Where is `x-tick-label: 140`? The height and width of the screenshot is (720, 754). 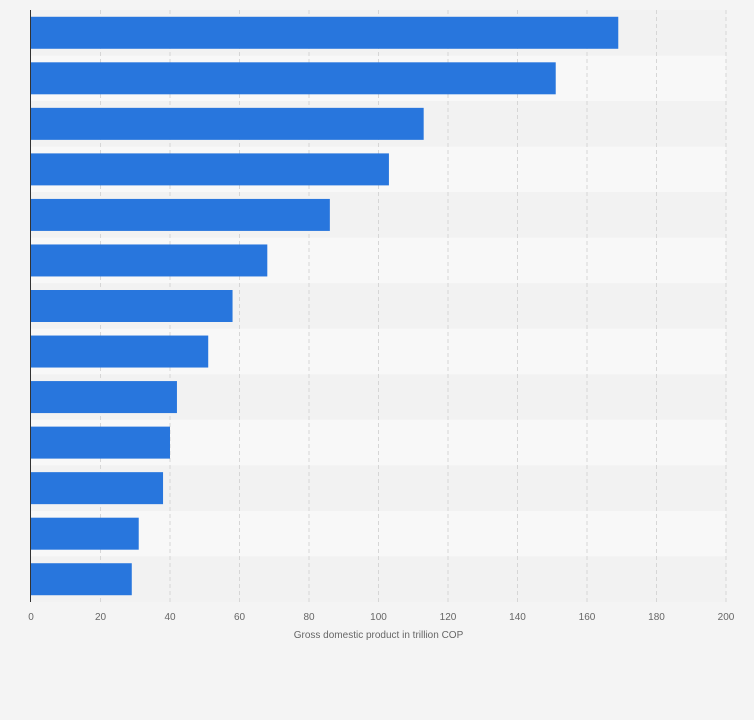
x-tick-label: 140 is located at coordinates (517, 617).